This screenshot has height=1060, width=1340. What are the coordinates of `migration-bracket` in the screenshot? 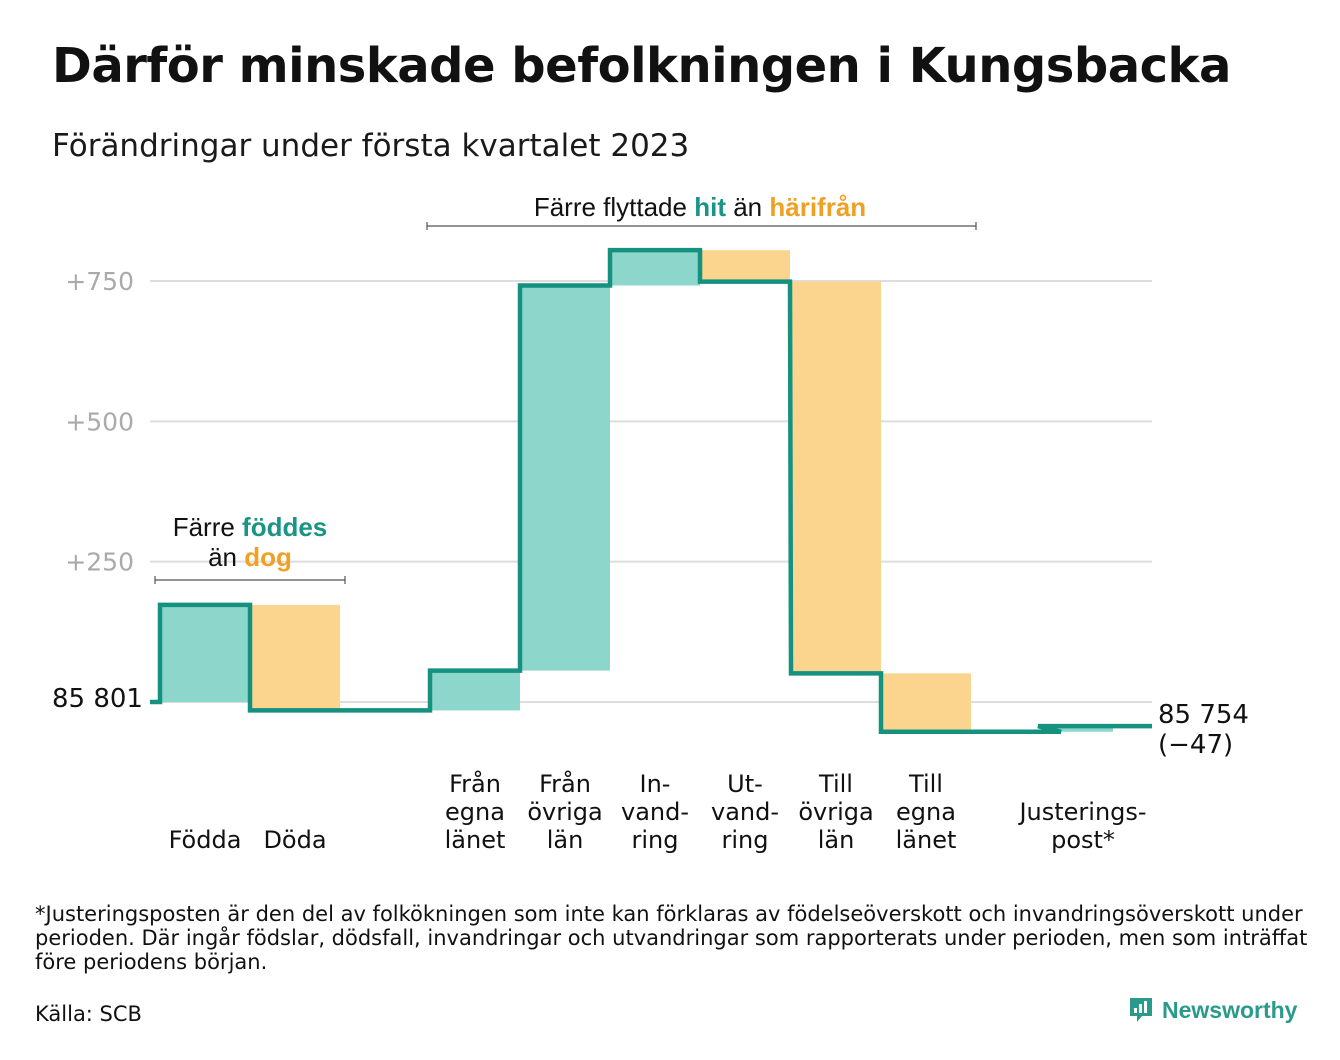 It's located at (701, 226).